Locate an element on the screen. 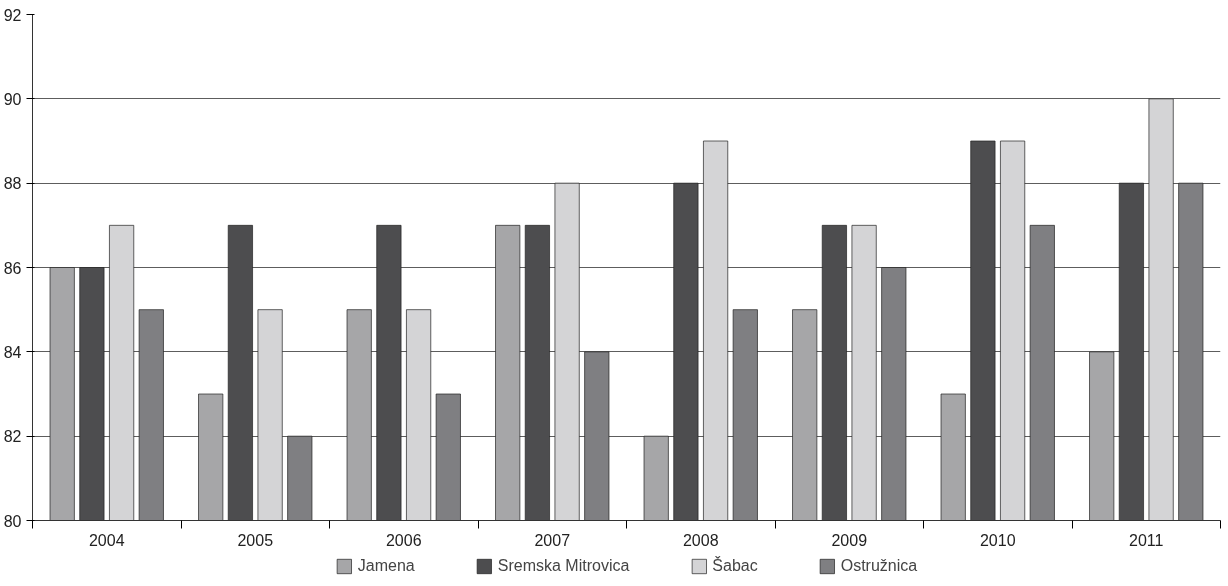 The image size is (1228, 586). legend-label: Ostružnica is located at coordinates (879, 566).